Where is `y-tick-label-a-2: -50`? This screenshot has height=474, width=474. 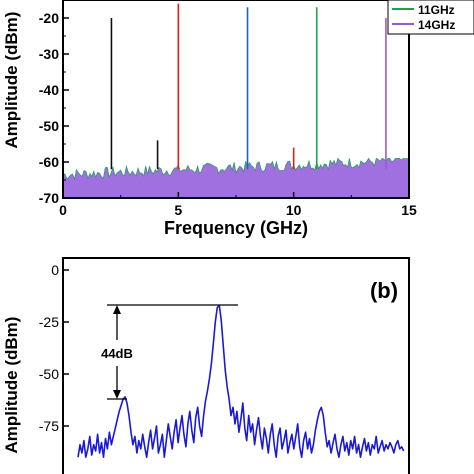 y-tick-label-a-2: -50 is located at coordinates (49, 126).